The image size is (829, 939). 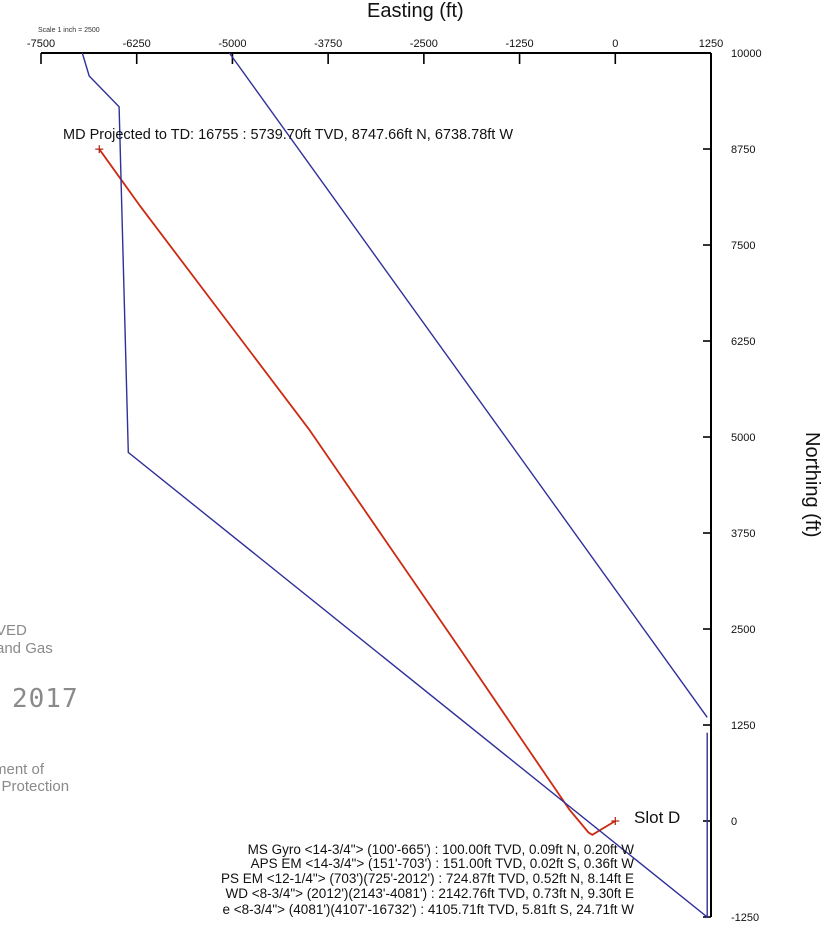 What do you see at coordinates (745, 918) in the screenshot?
I see `y-tick-label: -1250` at bounding box center [745, 918].